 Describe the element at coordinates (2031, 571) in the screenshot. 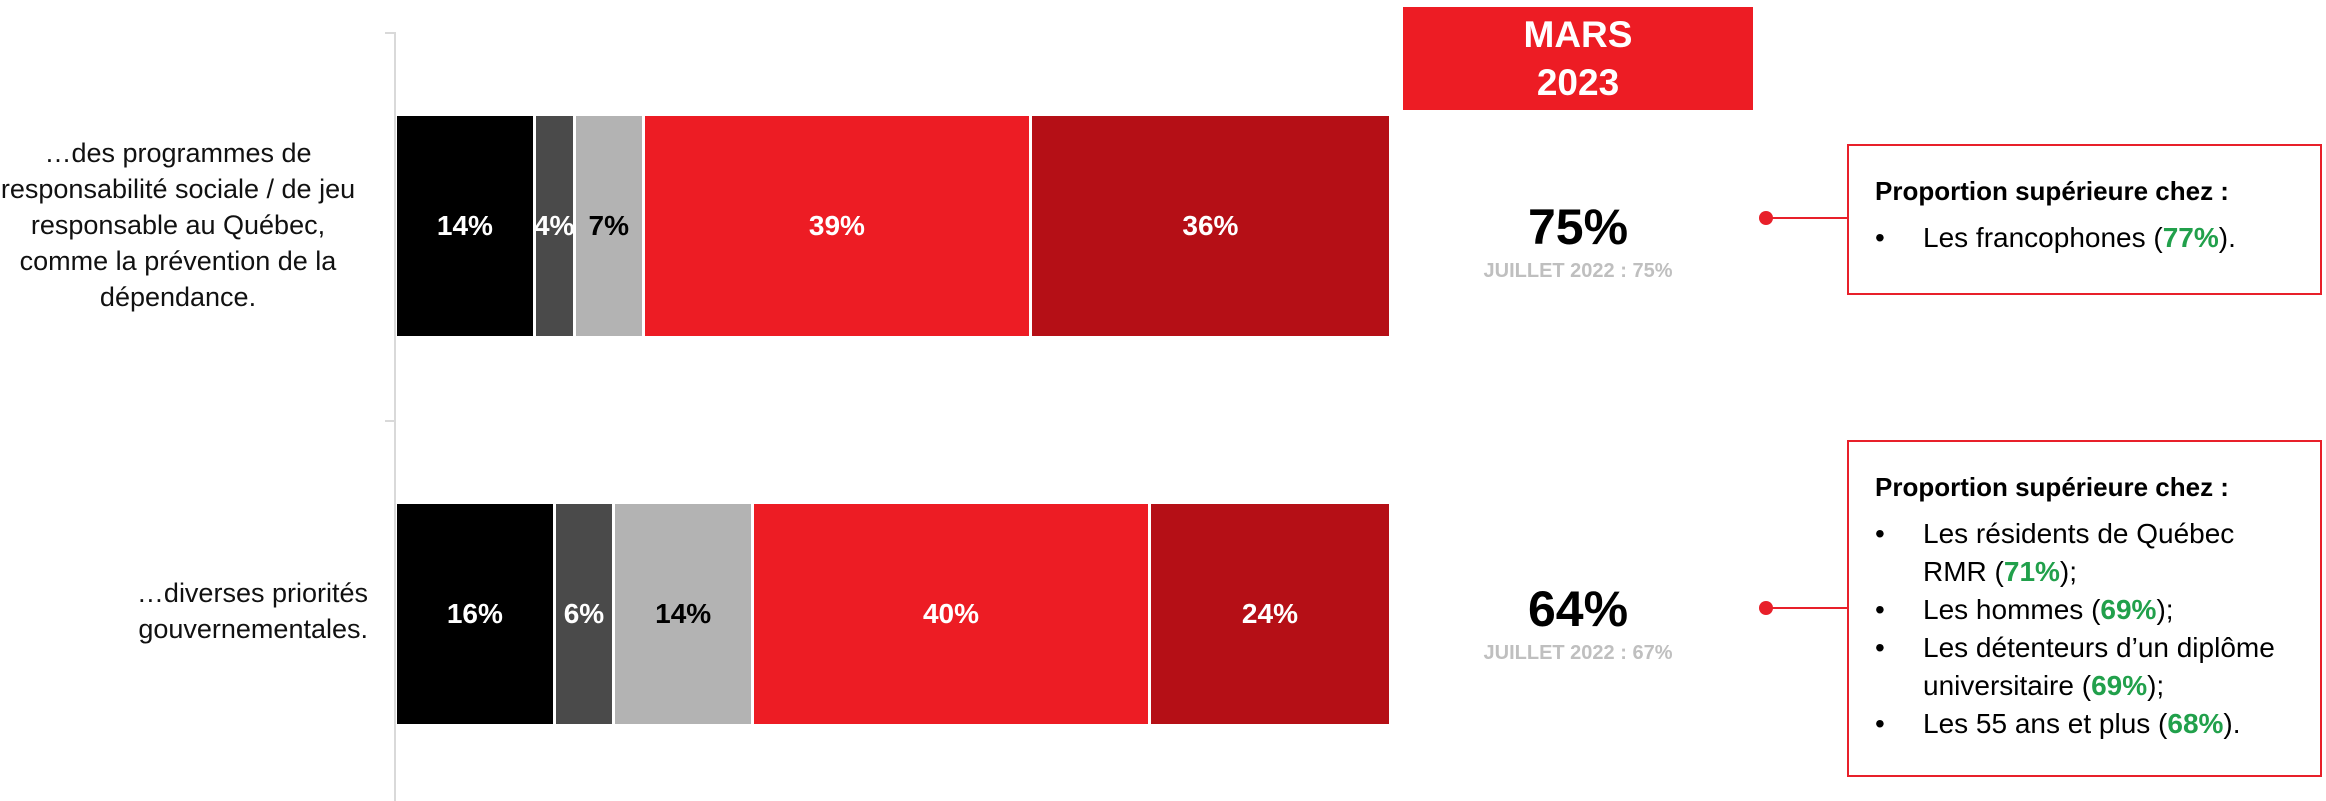

I see `item-percent: 71%` at that location.